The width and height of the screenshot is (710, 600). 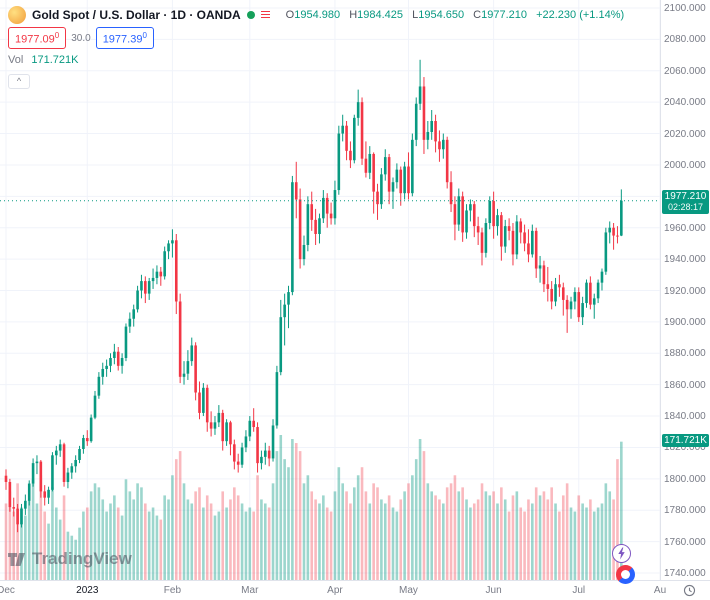 What do you see at coordinates (625, 574) in the screenshot?
I see `trading-ring-icon` at bounding box center [625, 574].